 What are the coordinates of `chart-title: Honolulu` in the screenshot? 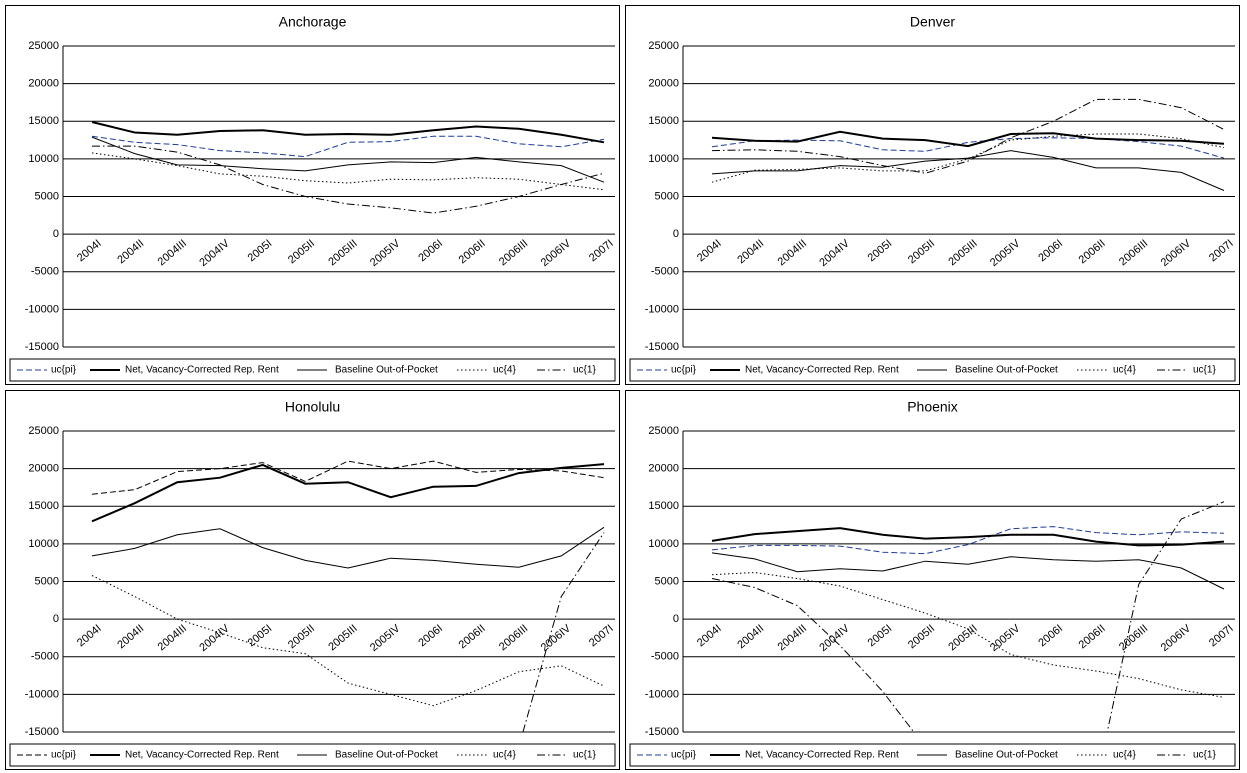 It's located at (312, 407).